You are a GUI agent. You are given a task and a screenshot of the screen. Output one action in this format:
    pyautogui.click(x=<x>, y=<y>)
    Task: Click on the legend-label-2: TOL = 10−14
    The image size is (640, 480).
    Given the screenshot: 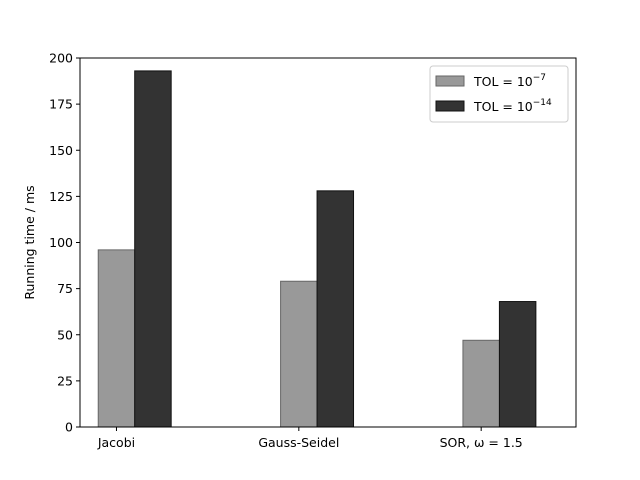 What is the action you would take?
    pyautogui.click(x=512, y=106)
    